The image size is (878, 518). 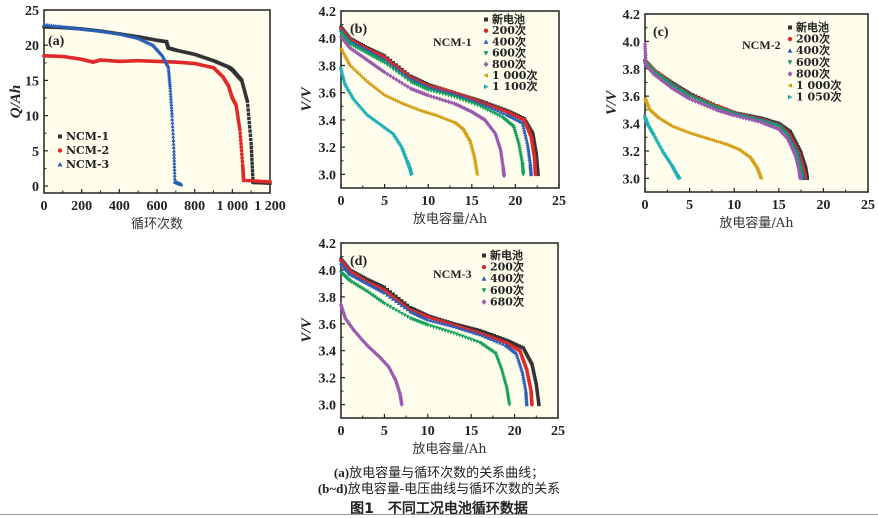 What do you see at coordinates (439, 509) in the screenshot?
I see `figure-title: 图1 不同工况电池循环数据` at bounding box center [439, 509].